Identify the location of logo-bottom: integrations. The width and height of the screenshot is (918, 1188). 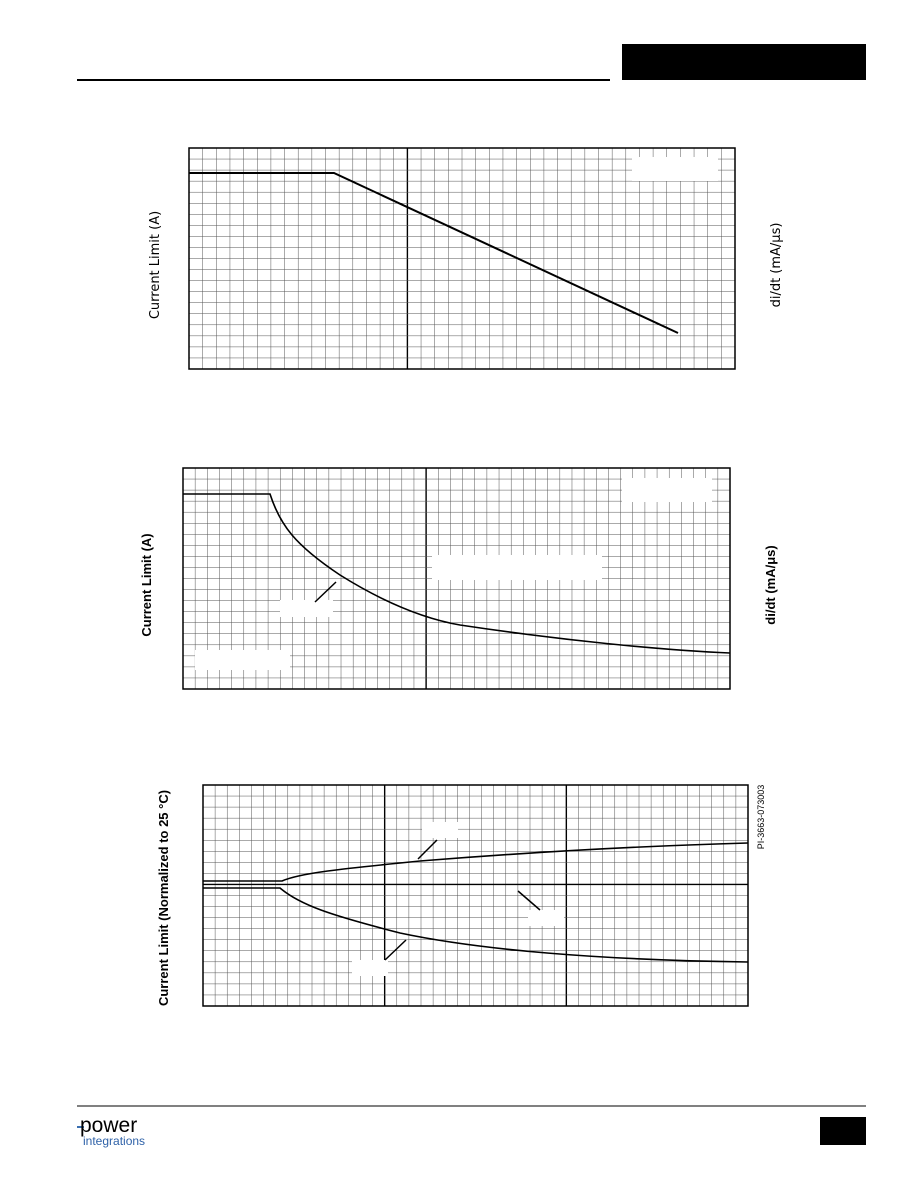
(114, 1141).